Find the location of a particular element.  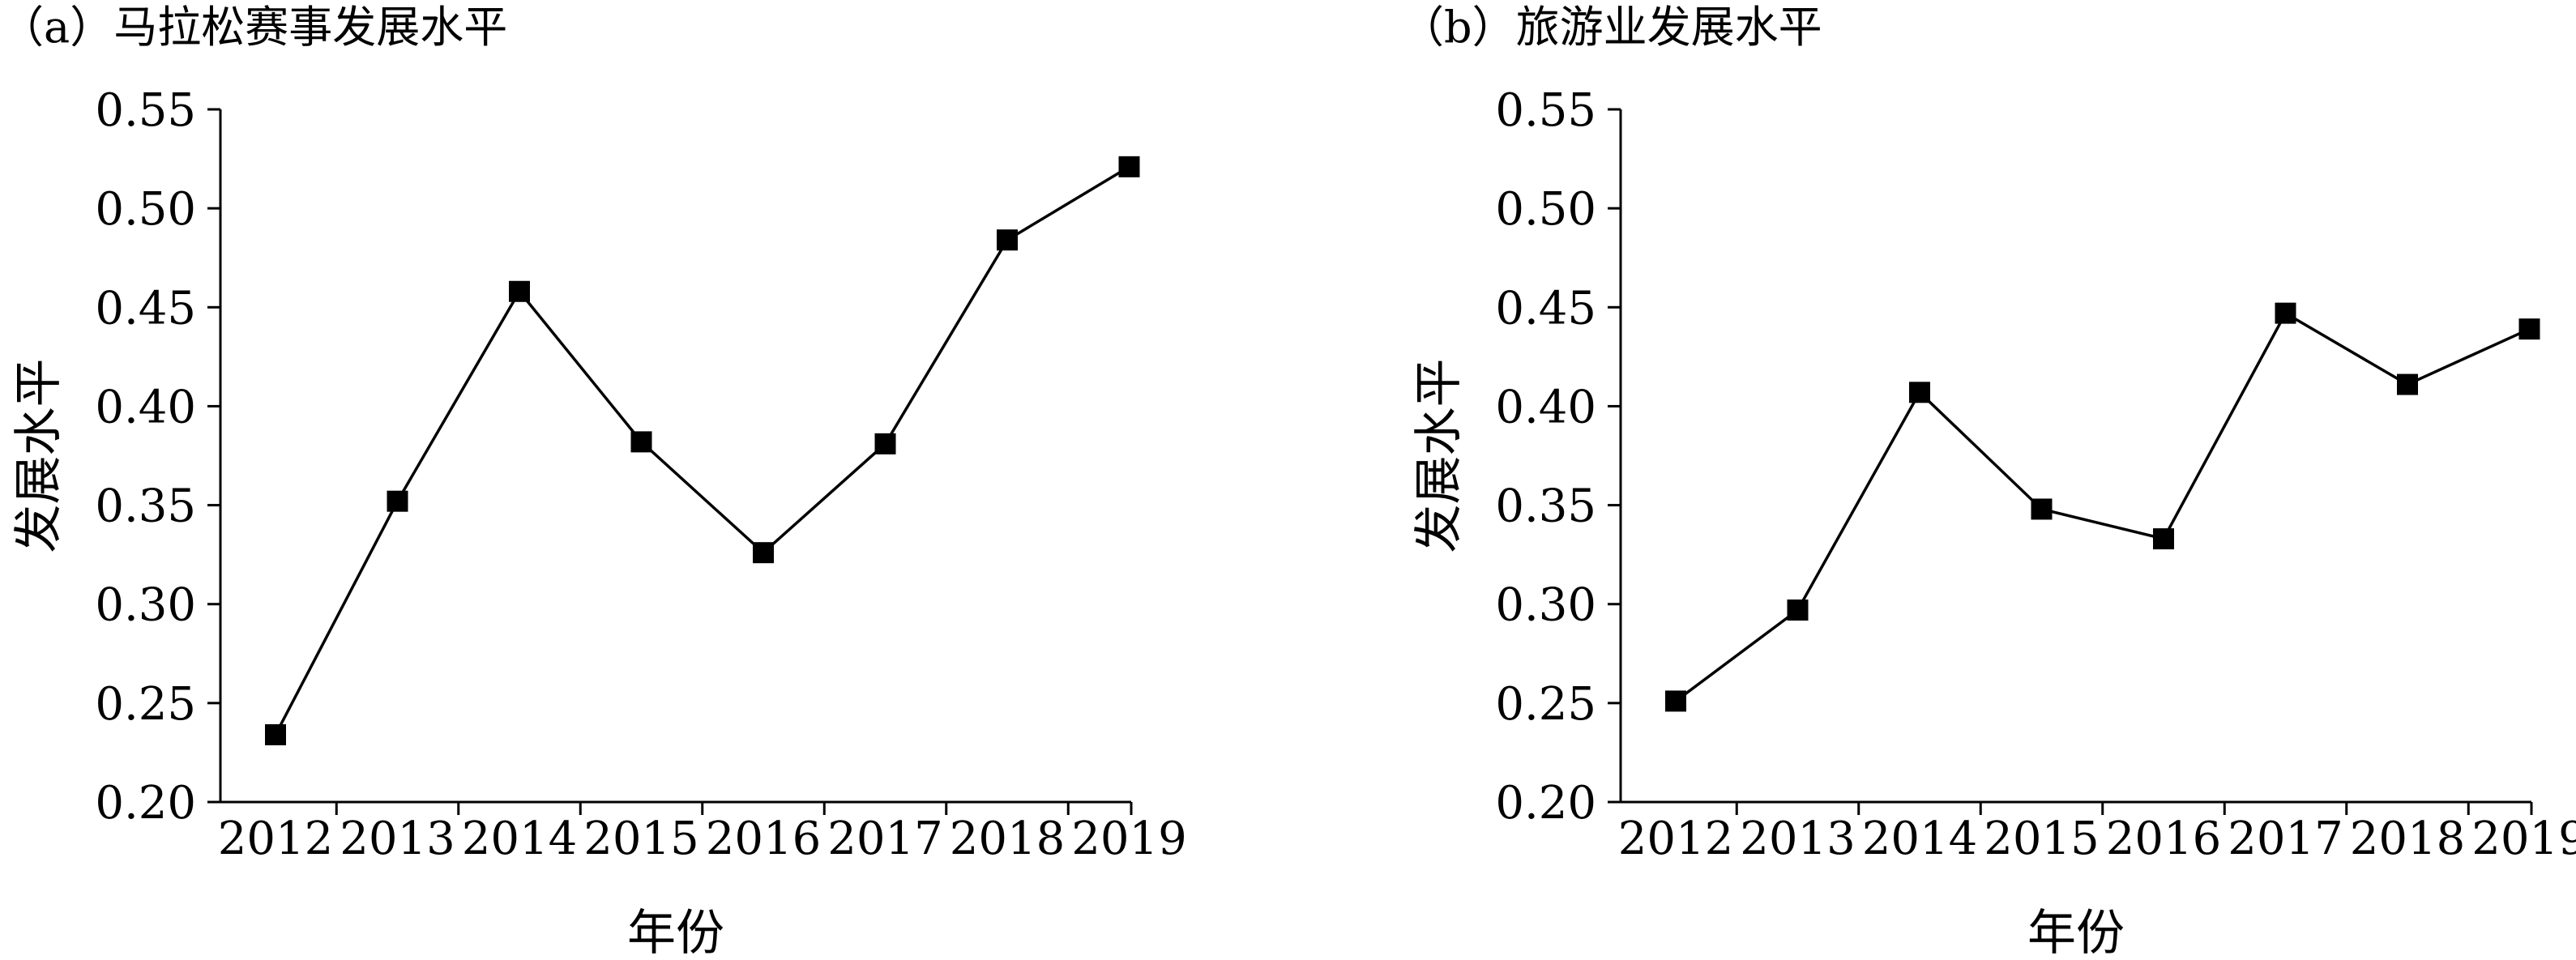

chart-title: （b）旅游业发展水平 is located at coordinates (1611, 27).